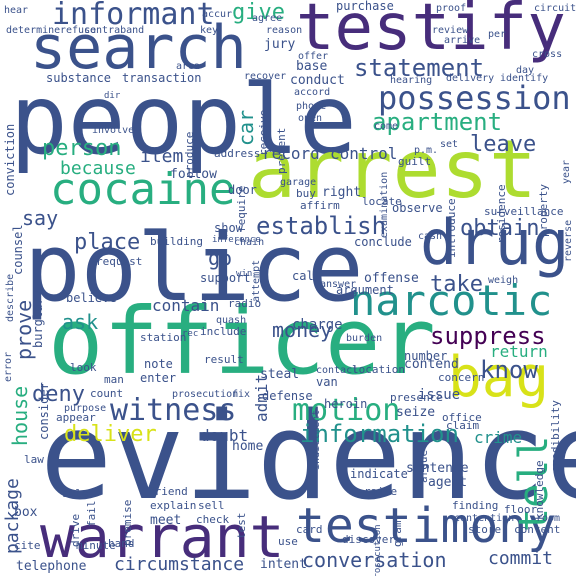  I want to click on word-believe: believe, so click(91, 298).